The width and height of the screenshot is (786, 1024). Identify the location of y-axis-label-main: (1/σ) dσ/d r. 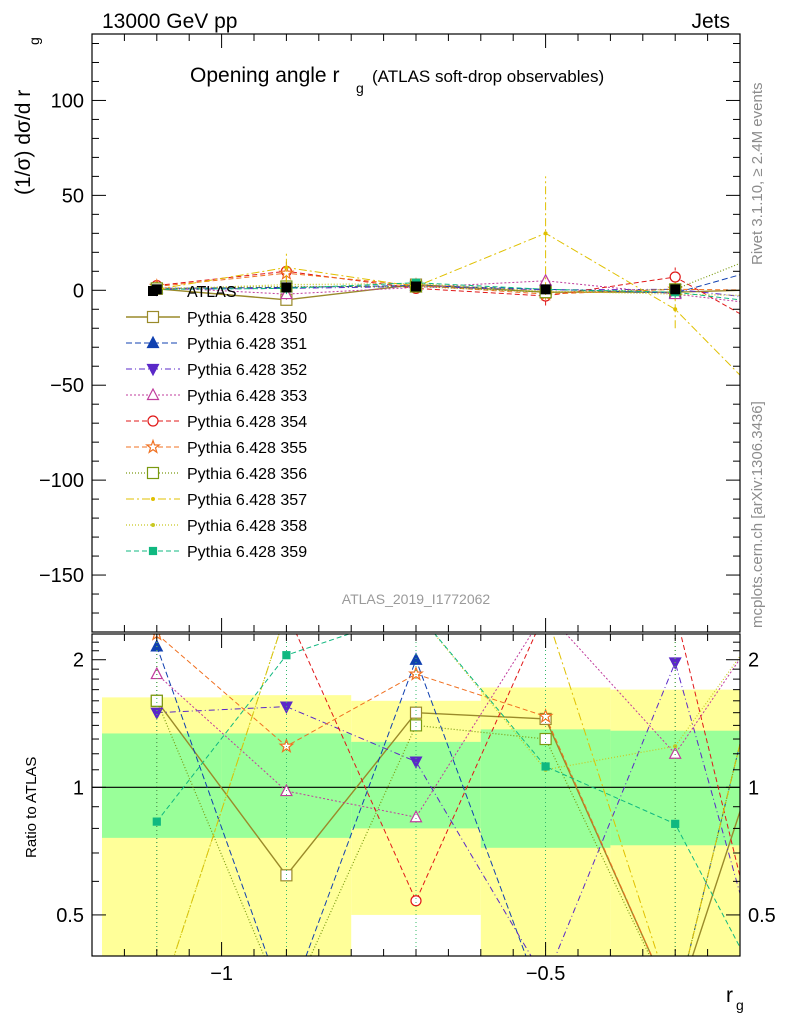
(23, 142).